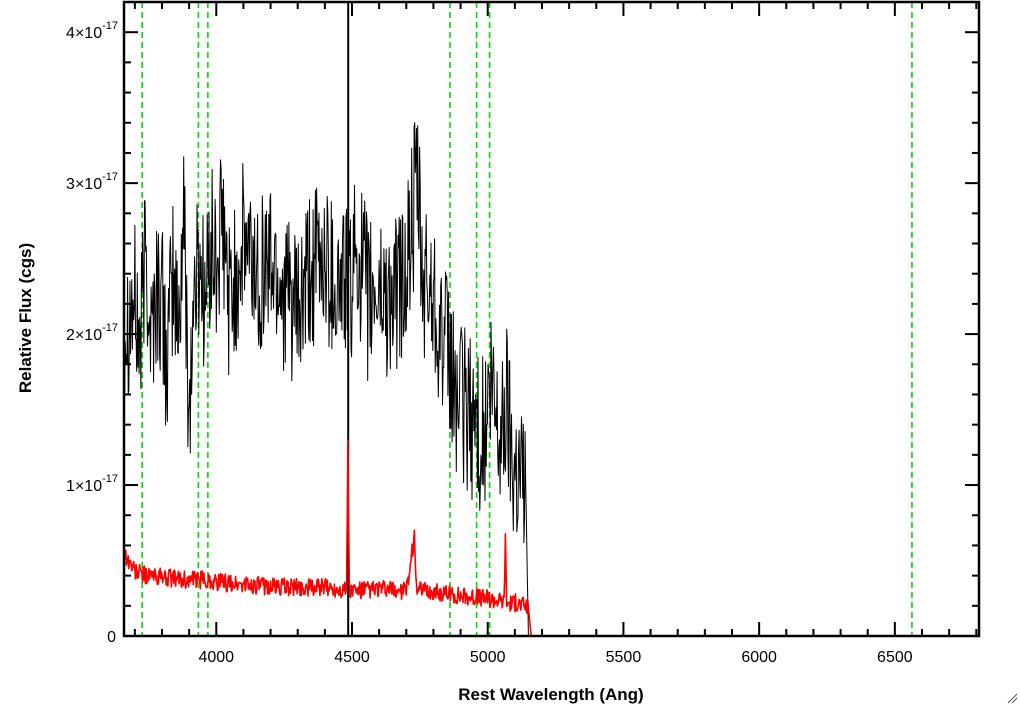 This screenshot has width=1020, height=706. What do you see at coordinates (92, 182) in the screenshot?
I see `y-tick-label: 3×10⁻¹⁷` at bounding box center [92, 182].